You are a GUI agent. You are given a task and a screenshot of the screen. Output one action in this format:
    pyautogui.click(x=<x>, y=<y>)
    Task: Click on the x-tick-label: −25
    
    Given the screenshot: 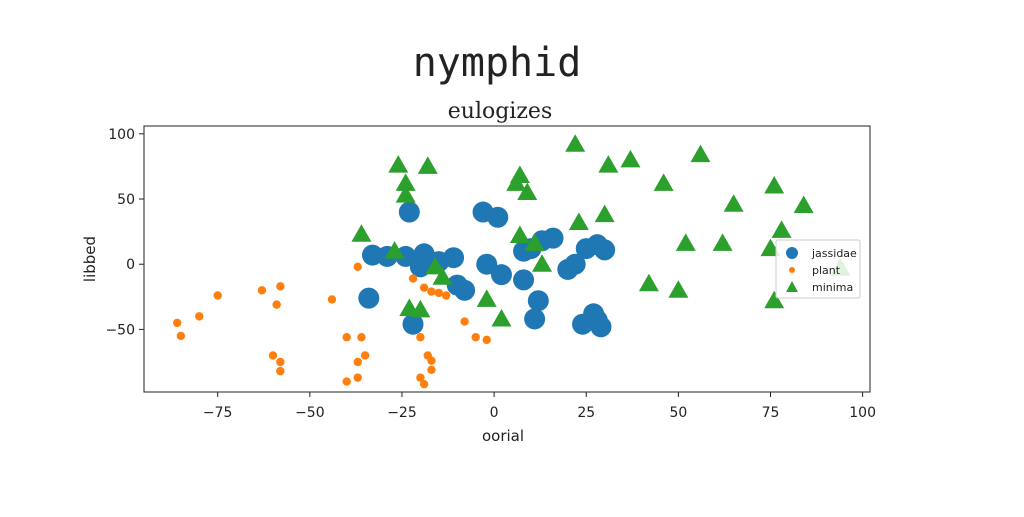 What is the action you would take?
    pyautogui.click(x=402, y=413)
    